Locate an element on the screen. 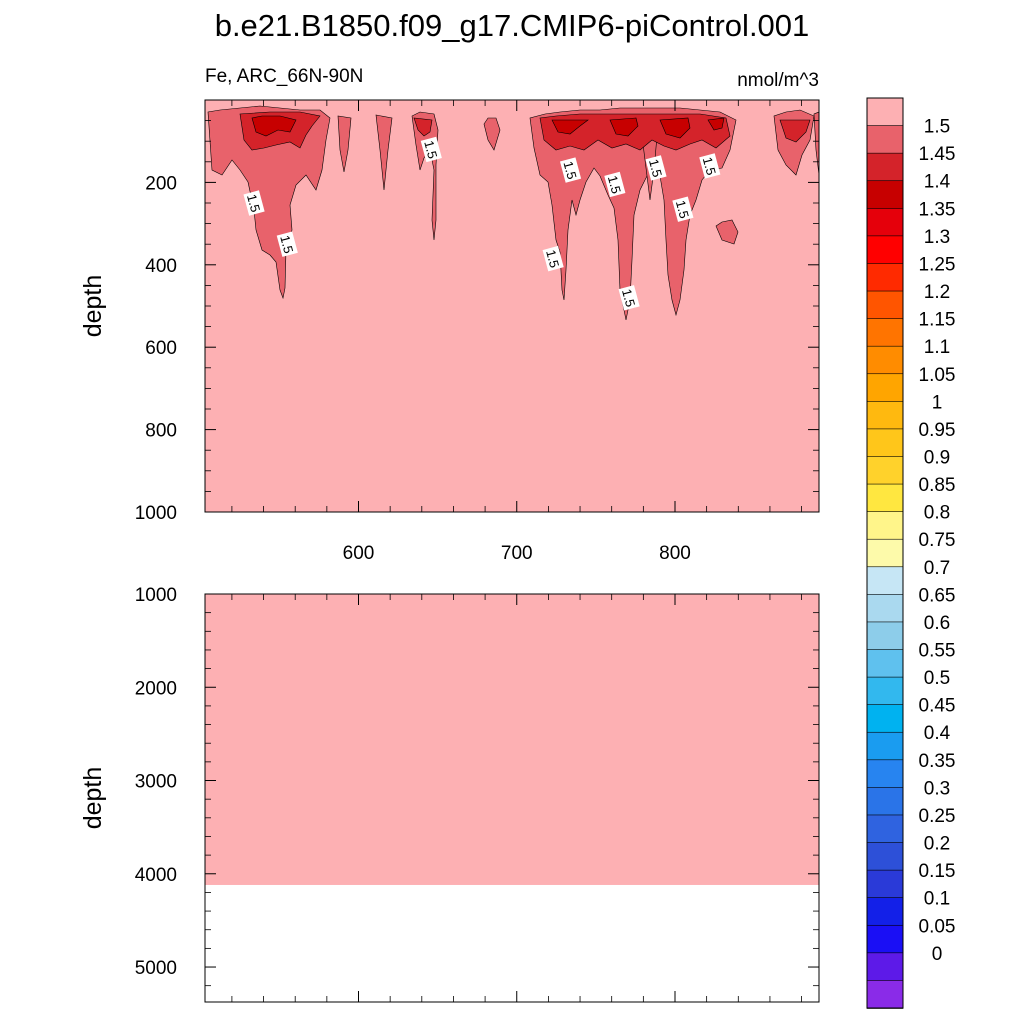 This screenshot has width=1024, height=1024. colorbar-label: 0.3 is located at coordinates (937, 788).